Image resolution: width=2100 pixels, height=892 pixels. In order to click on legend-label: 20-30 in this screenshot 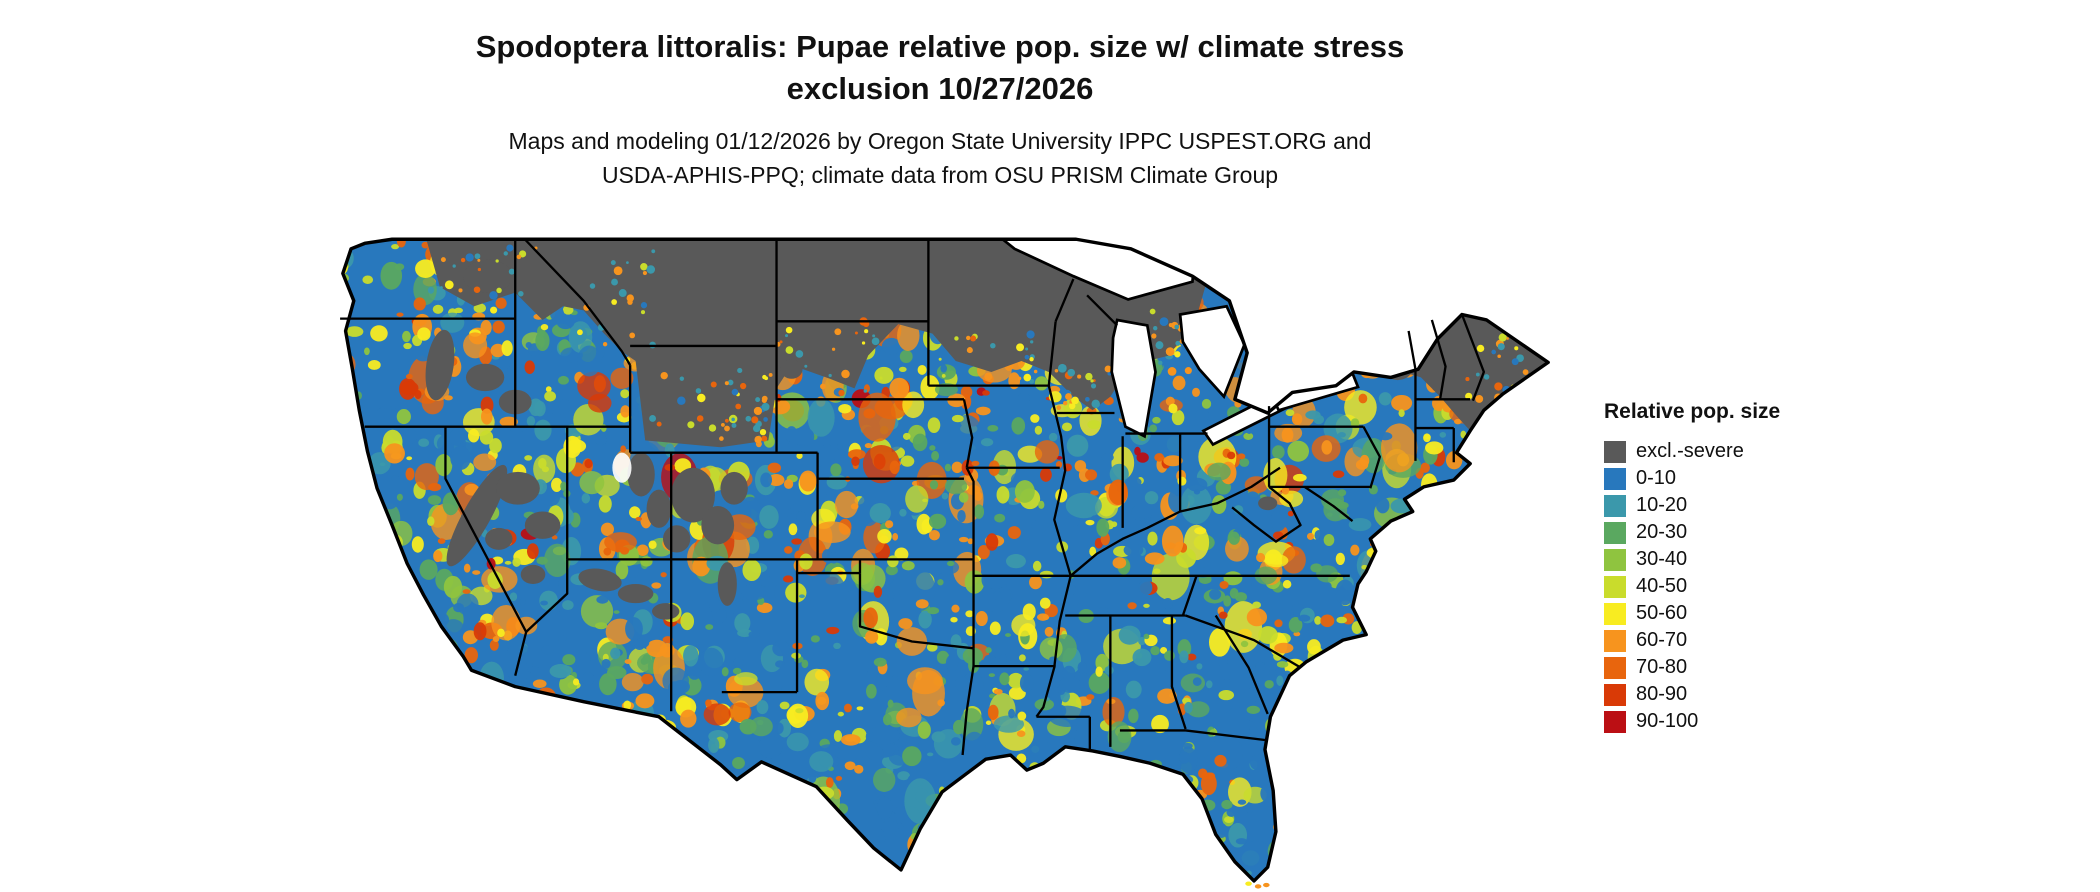, I will do `click(1662, 532)`.